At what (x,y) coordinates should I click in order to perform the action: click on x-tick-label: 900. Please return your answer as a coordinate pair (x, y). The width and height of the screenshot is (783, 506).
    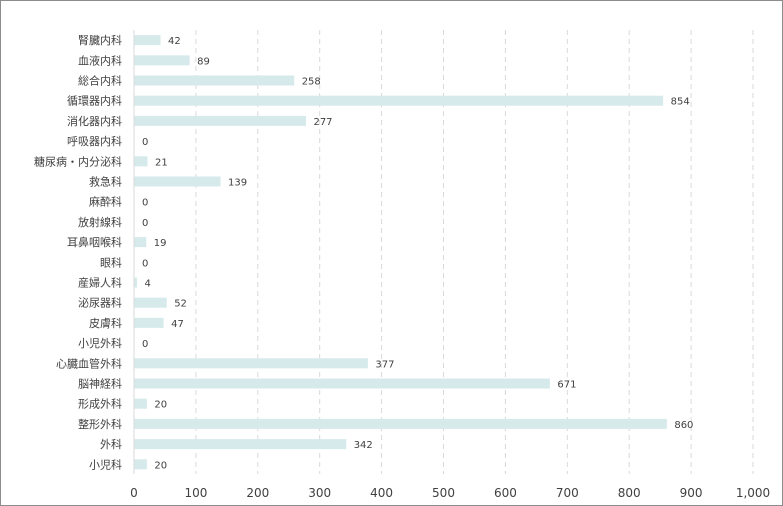
    Looking at the image, I should click on (691, 493).